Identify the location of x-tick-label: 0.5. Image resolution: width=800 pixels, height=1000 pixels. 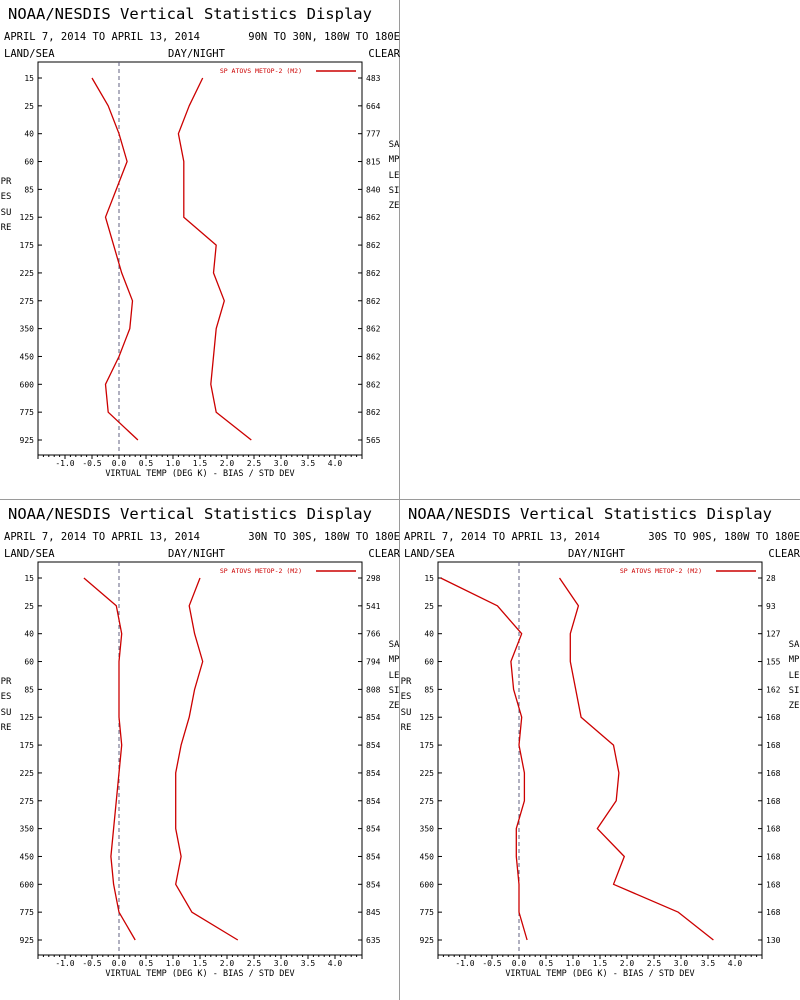
(146, 963).